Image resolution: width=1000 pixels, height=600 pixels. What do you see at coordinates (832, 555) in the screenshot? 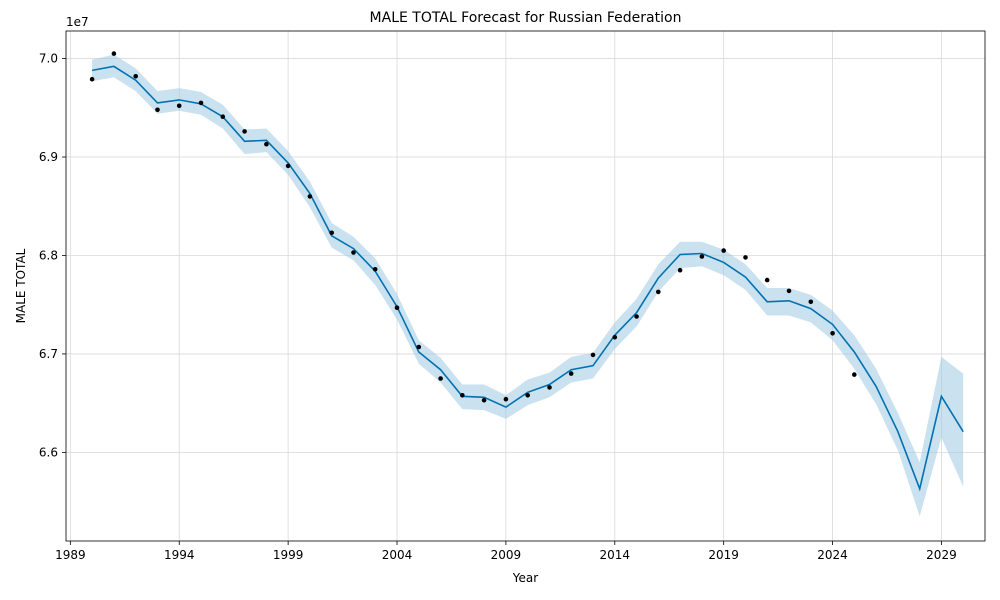
I see `x-tick-label: 2024` at bounding box center [832, 555].